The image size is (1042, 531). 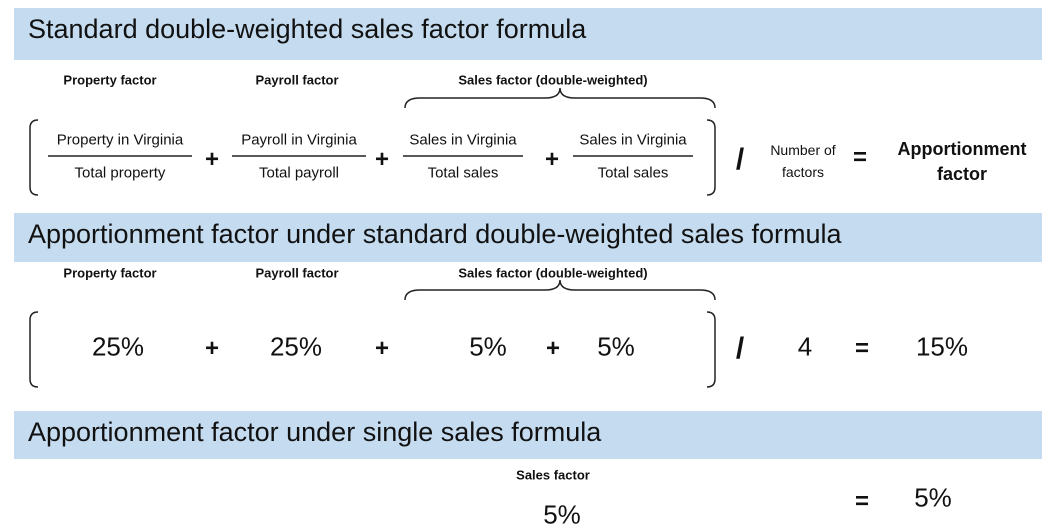 What do you see at coordinates (299, 140) in the screenshot?
I see `numerator: Payroll in Virginia` at bounding box center [299, 140].